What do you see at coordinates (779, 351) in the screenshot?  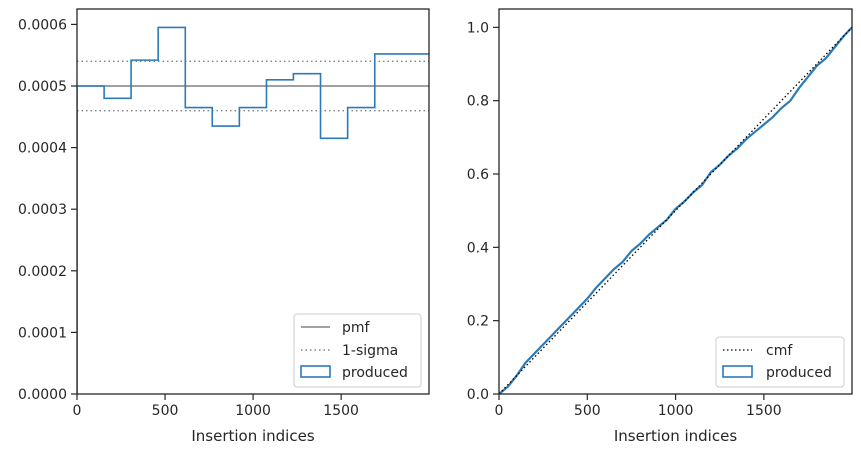 I see `legend-cmf-label: cmf` at bounding box center [779, 351].